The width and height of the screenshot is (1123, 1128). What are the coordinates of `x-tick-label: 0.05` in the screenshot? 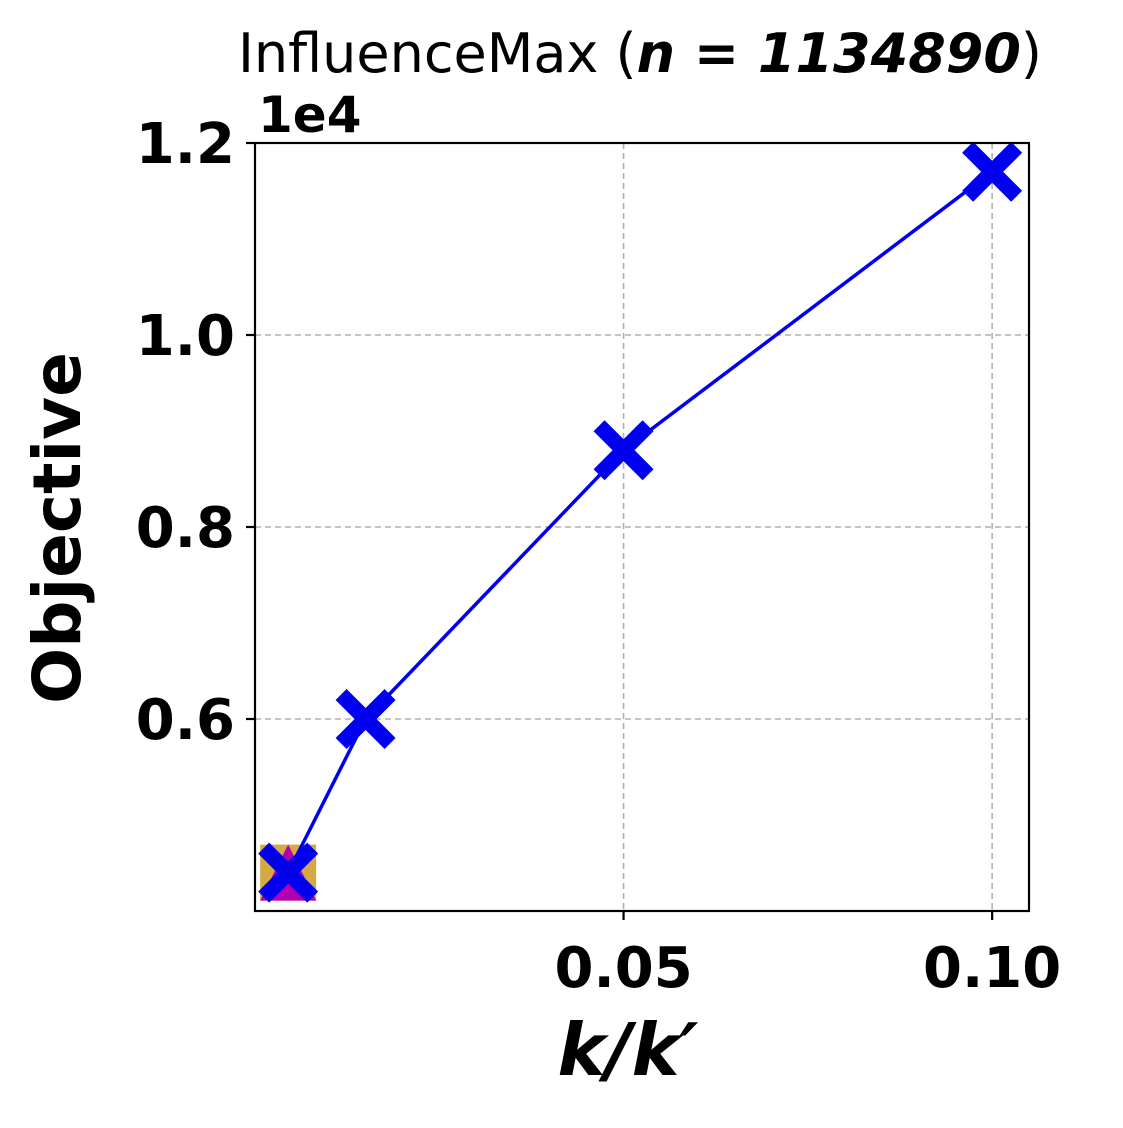 It's located at (623, 968).